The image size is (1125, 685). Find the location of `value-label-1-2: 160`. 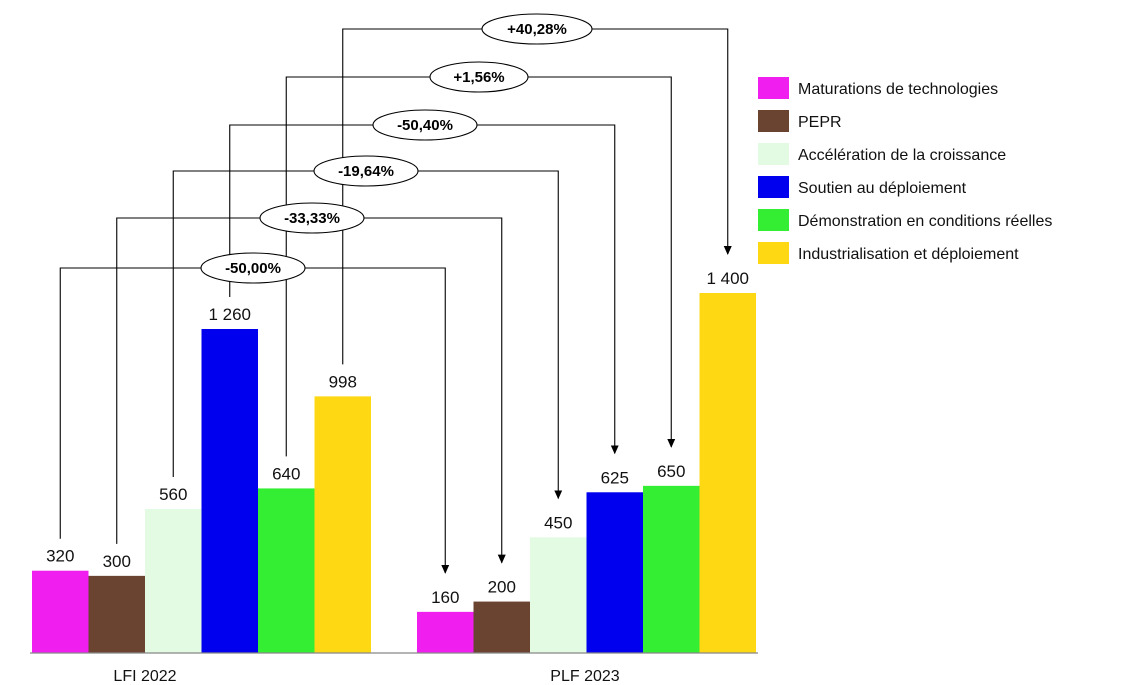

value-label-1-2: 160 is located at coordinates (445, 597).